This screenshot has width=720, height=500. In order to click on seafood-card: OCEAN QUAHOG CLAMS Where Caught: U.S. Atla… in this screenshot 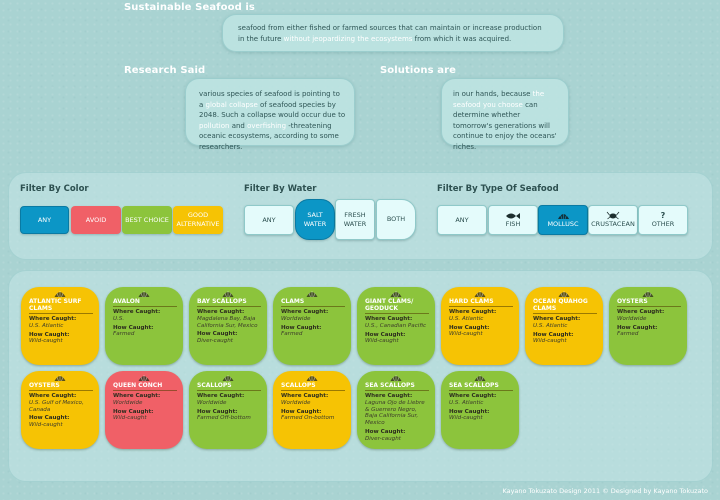, I will do `click(564, 326)`.